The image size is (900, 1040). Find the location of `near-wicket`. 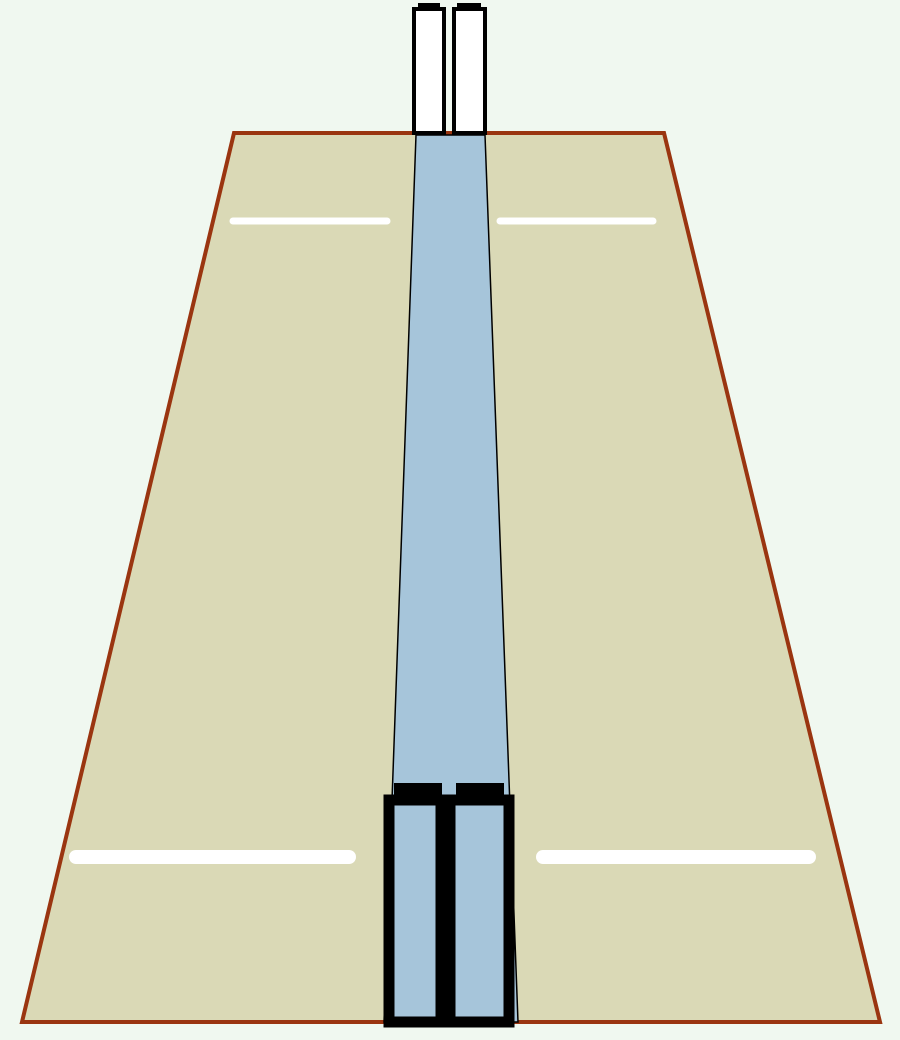

near-wicket is located at coordinates (449, 905).